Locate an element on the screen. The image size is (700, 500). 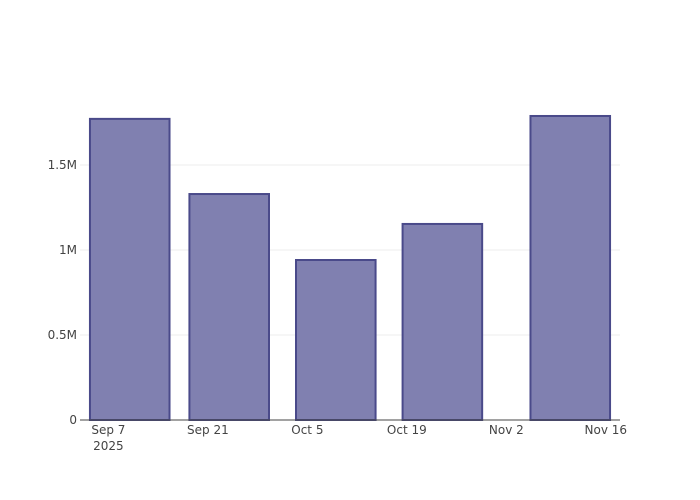
y-tick-label: 0 is located at coordinates (73, 420).